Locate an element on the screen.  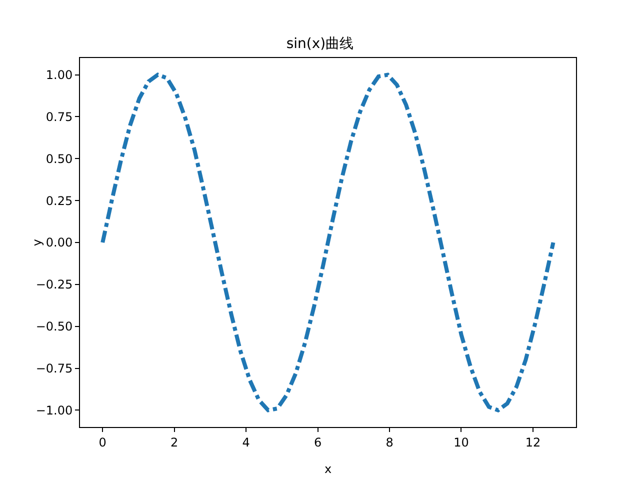
chart-title: sin(x)曲线 is located at coordinates (320, 44).